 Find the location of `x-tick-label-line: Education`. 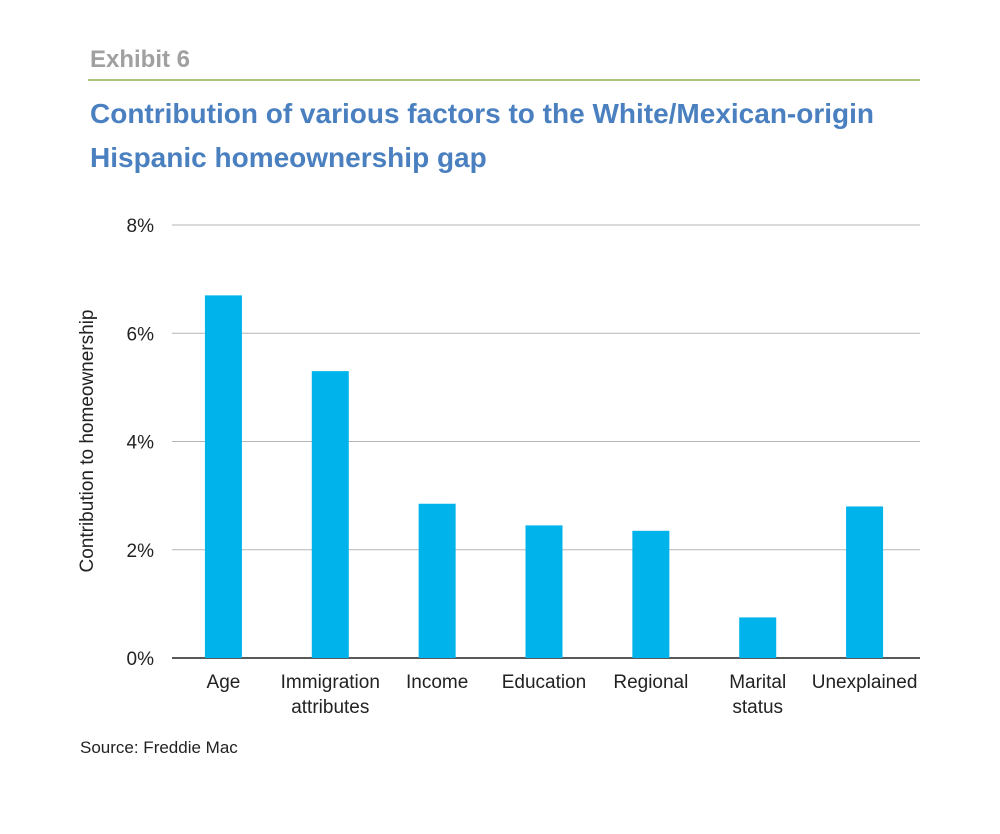

x-tick-label-line: Education is located at coordinates (544, 682).